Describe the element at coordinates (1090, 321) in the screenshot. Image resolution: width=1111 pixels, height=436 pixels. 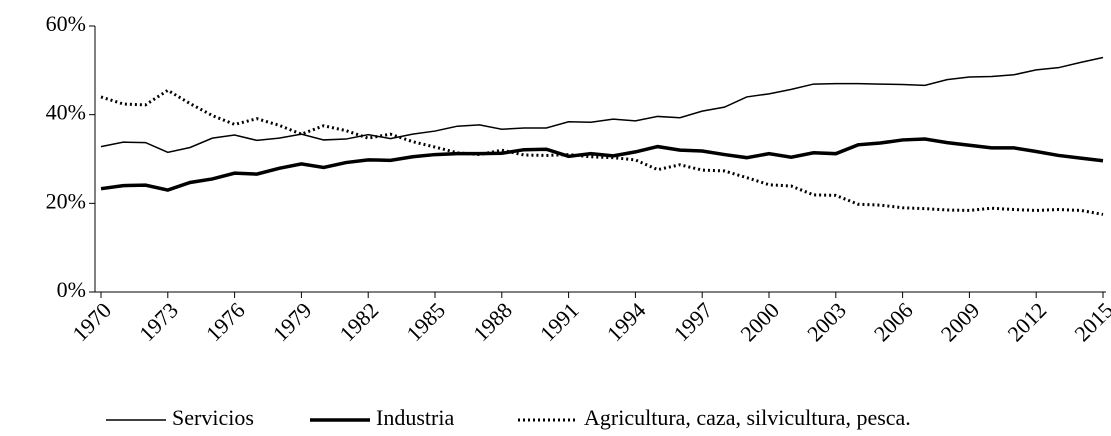
I see `x-tick-label: 2015` at that location.